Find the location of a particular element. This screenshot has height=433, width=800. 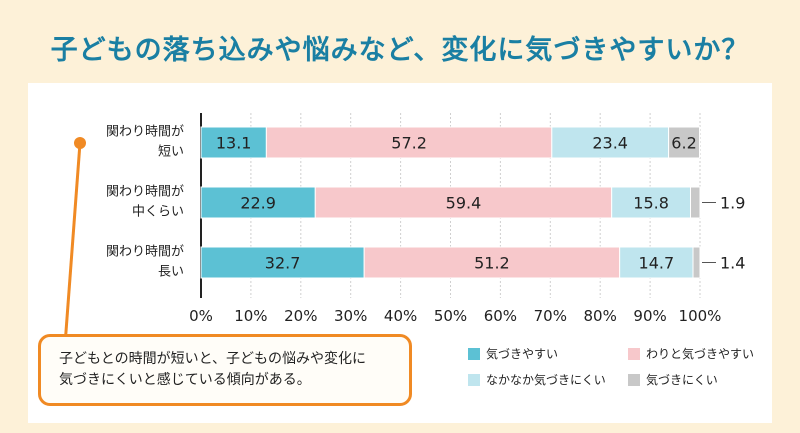

x-tick-label: 50% is located at coordinates (450, 316).